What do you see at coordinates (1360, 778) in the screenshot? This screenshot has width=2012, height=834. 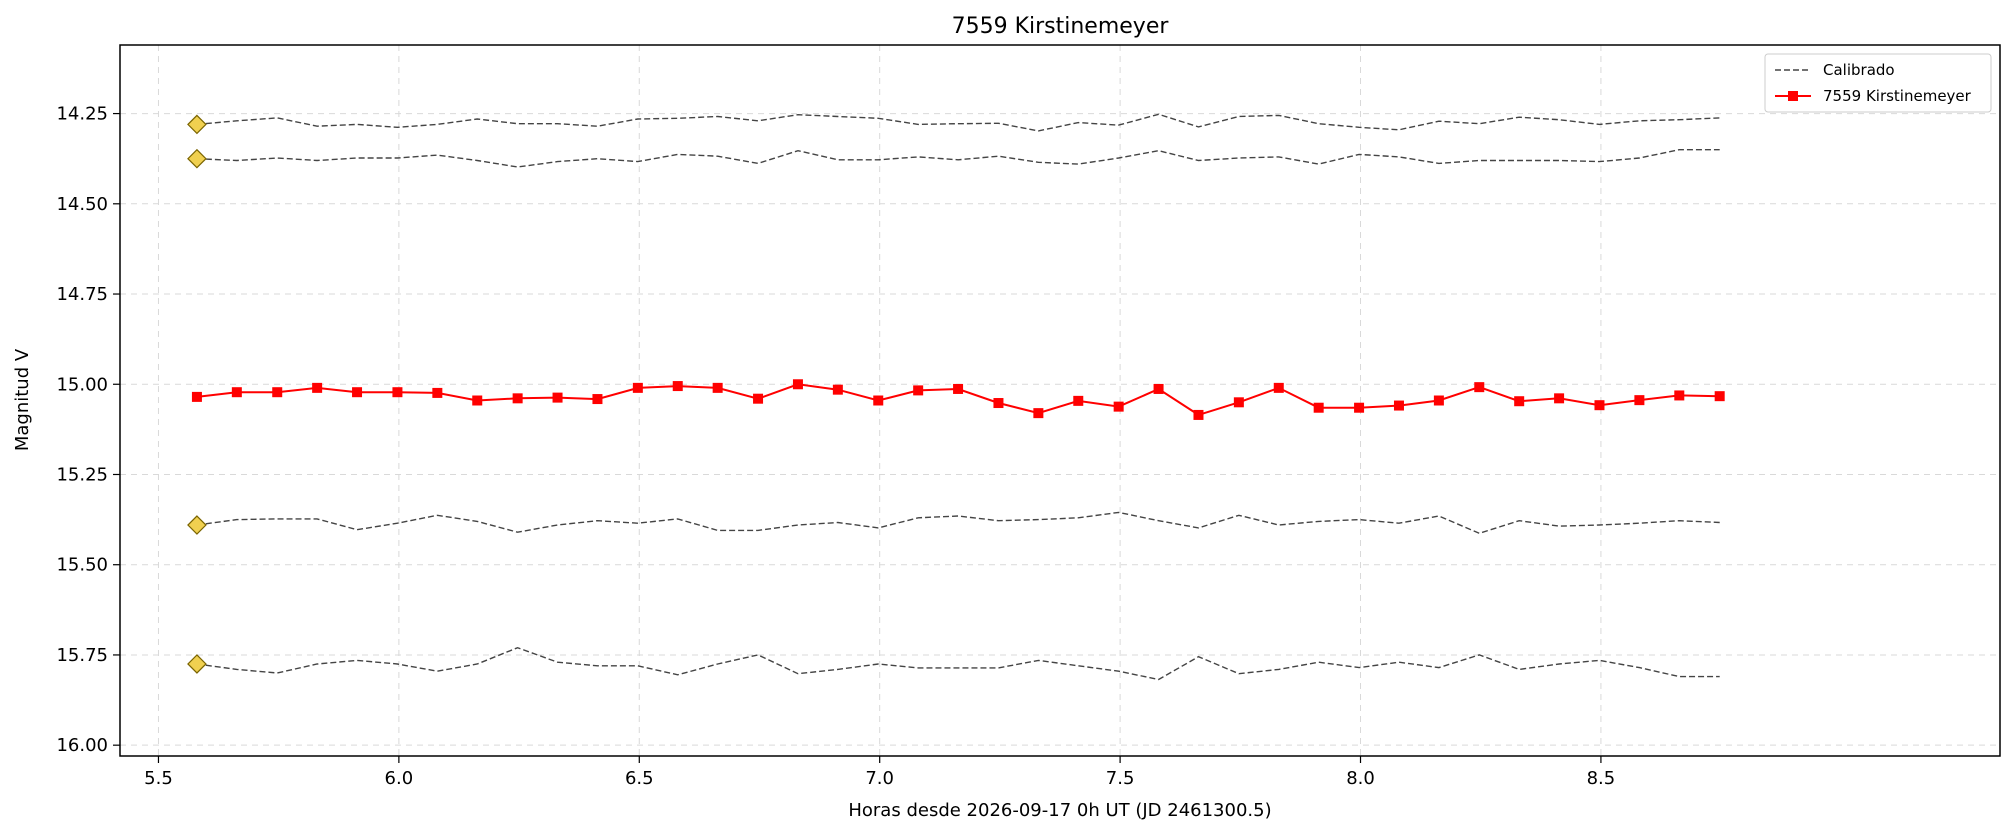 I see `x-tick-label: 8.0` at bounding box center [1360, 778].